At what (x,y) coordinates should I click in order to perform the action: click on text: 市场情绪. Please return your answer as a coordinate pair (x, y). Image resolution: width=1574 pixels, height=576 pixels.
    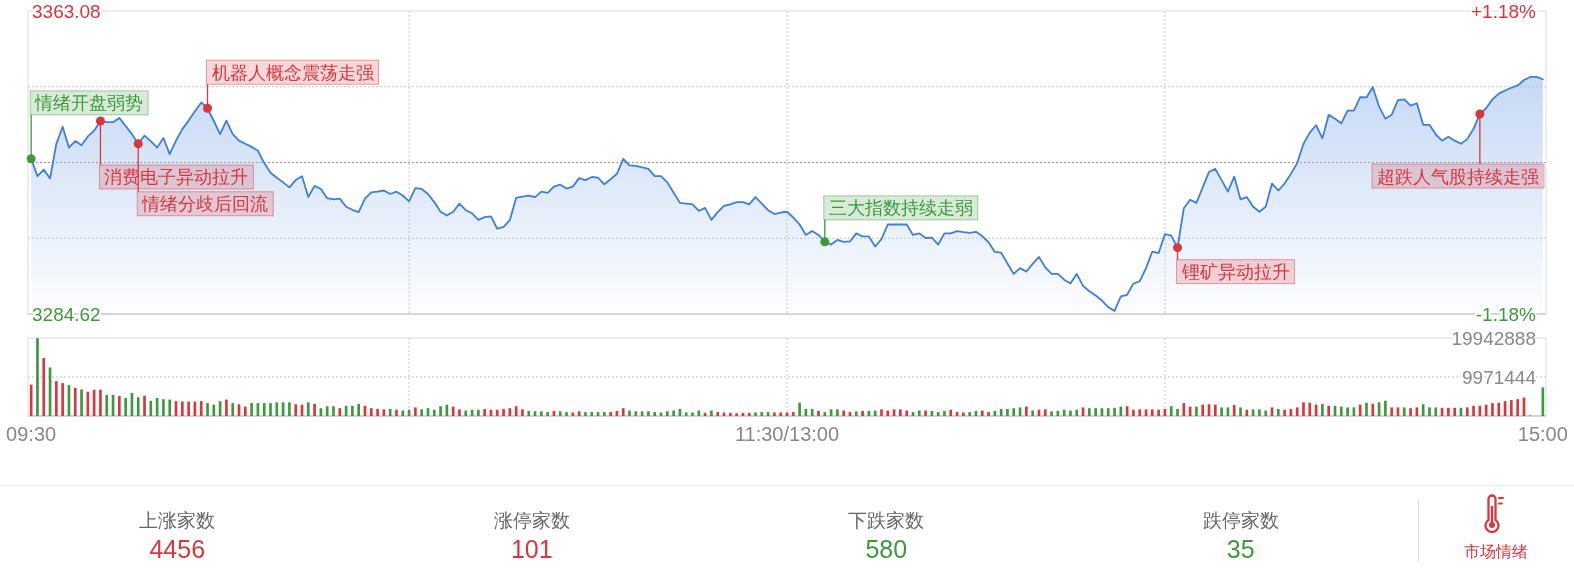
    Looking at the image, I should click on (1496, 551).